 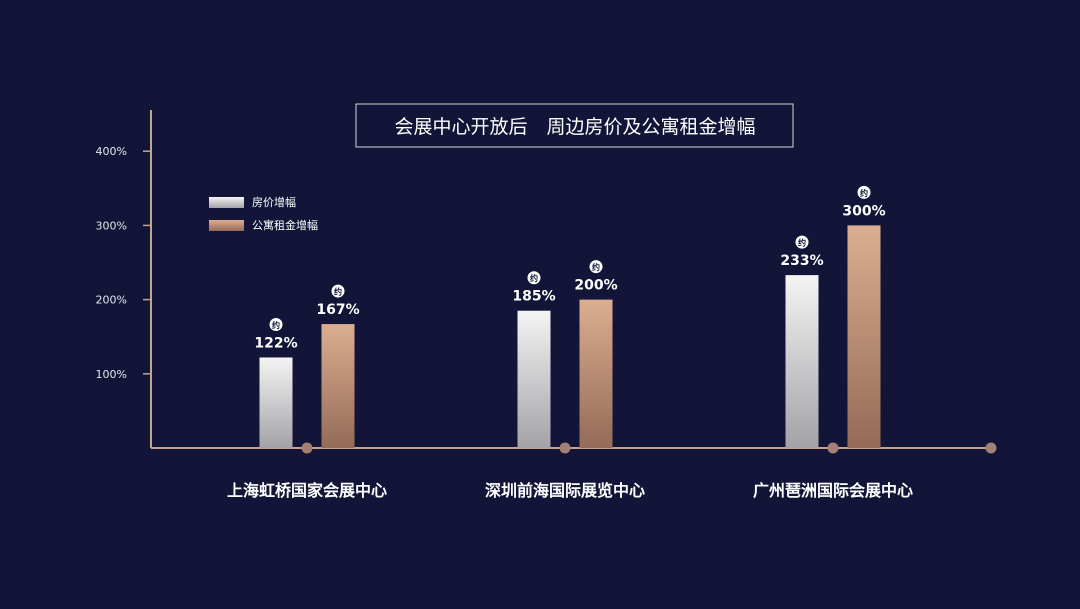 I want to click on data-label: 233%, so click(x=801, y=261).